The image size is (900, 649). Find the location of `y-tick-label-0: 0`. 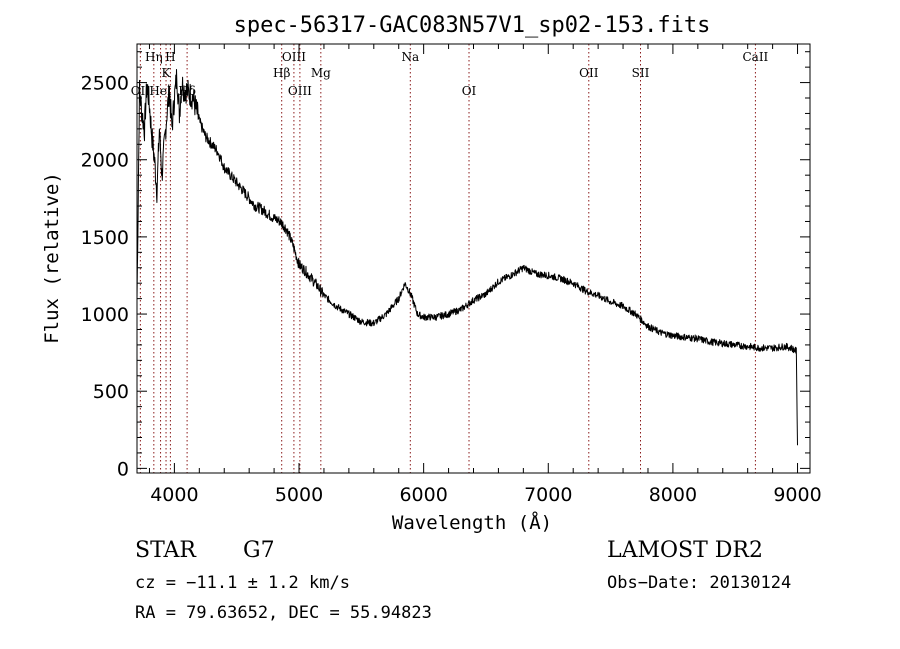

y-tick-label-0: 0 is located at coordinates (123, 469).